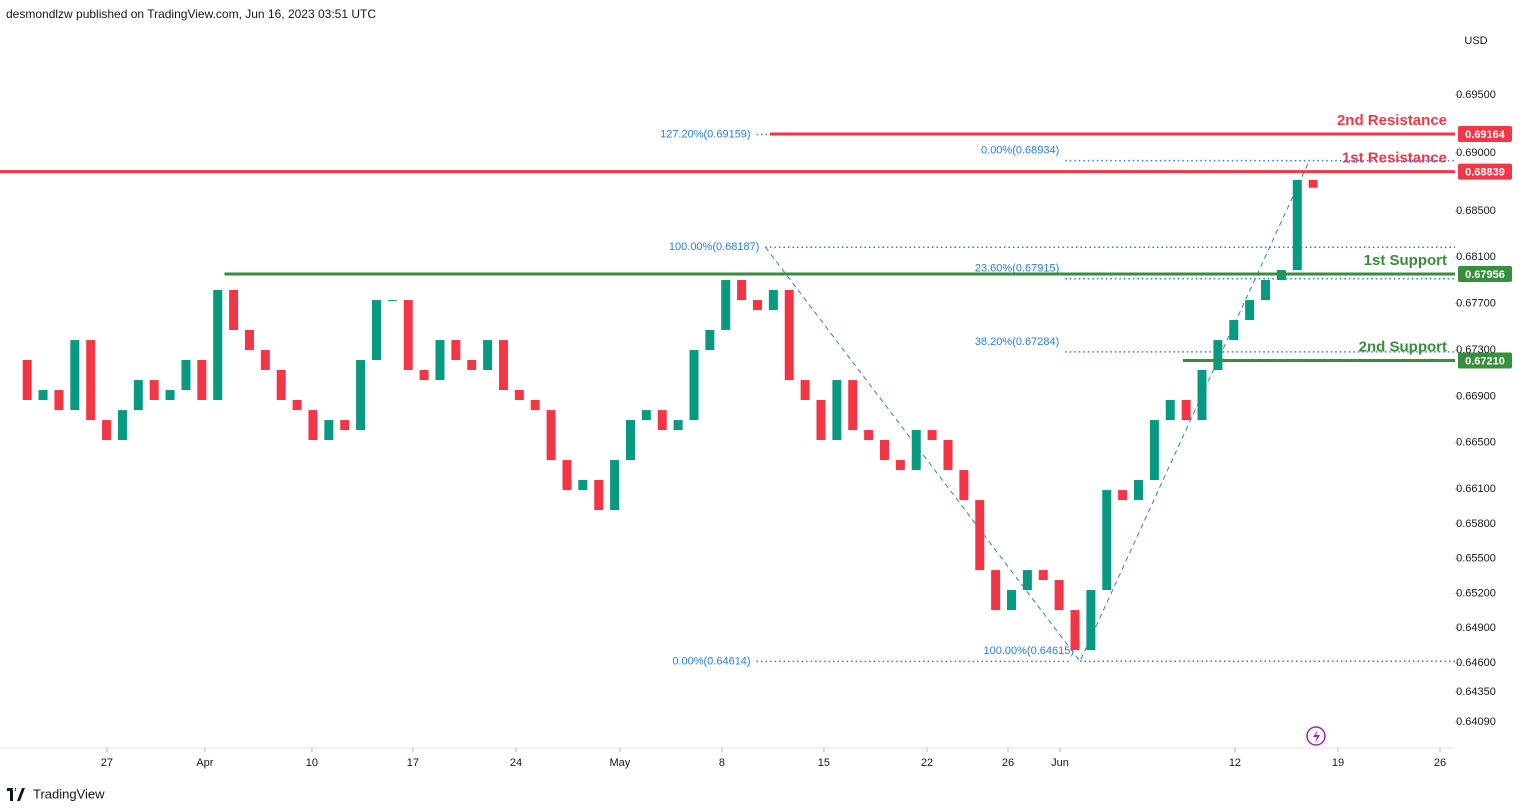  Describe the element at coordinates (1476, 211) in the screenshot. I see `y-tick-label: 0.68500` at that location.